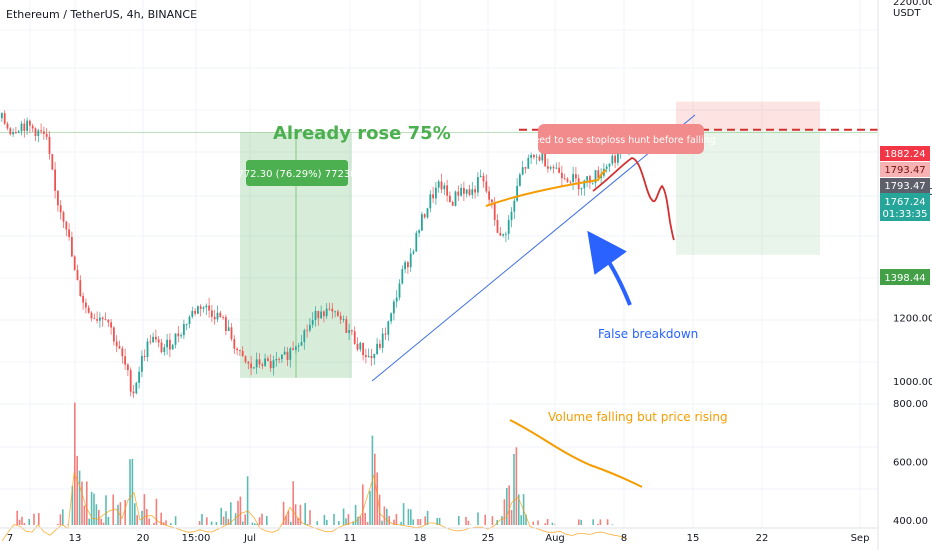 This screenshot has width=932, height=550. I want to click on time-tick: Jul, so click(249, 538).